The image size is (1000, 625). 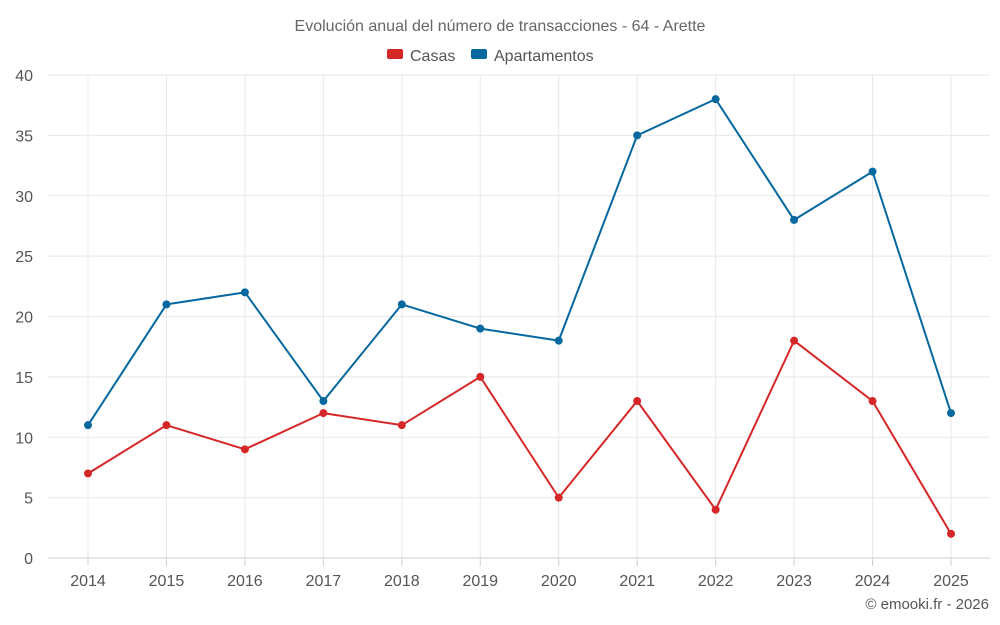 I want to click on legend-swatch-apartamentos, so click(x=479, y=54).